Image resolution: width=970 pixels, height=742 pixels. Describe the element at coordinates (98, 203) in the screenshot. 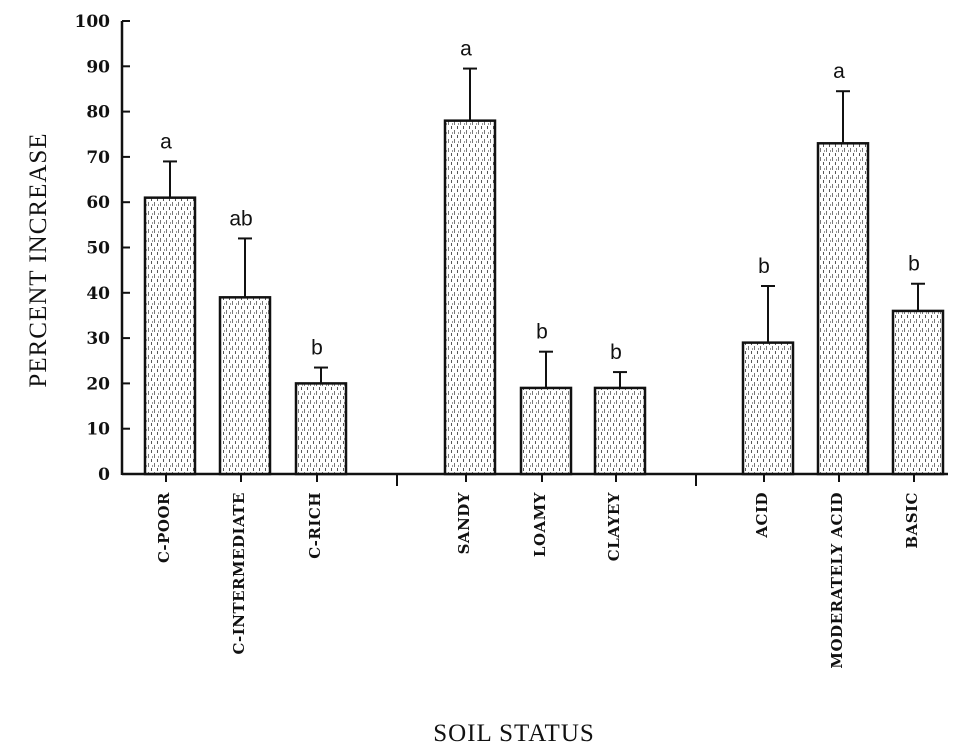

I see `y-tick-label: 60` at that location.